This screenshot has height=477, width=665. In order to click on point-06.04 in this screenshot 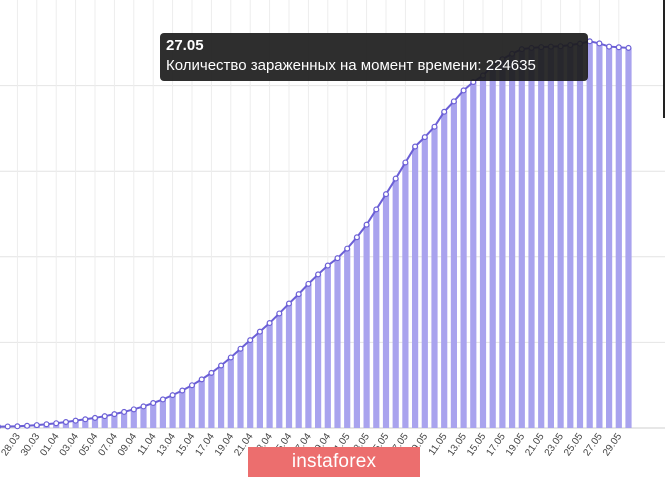, I will do `click(104, 416)`.